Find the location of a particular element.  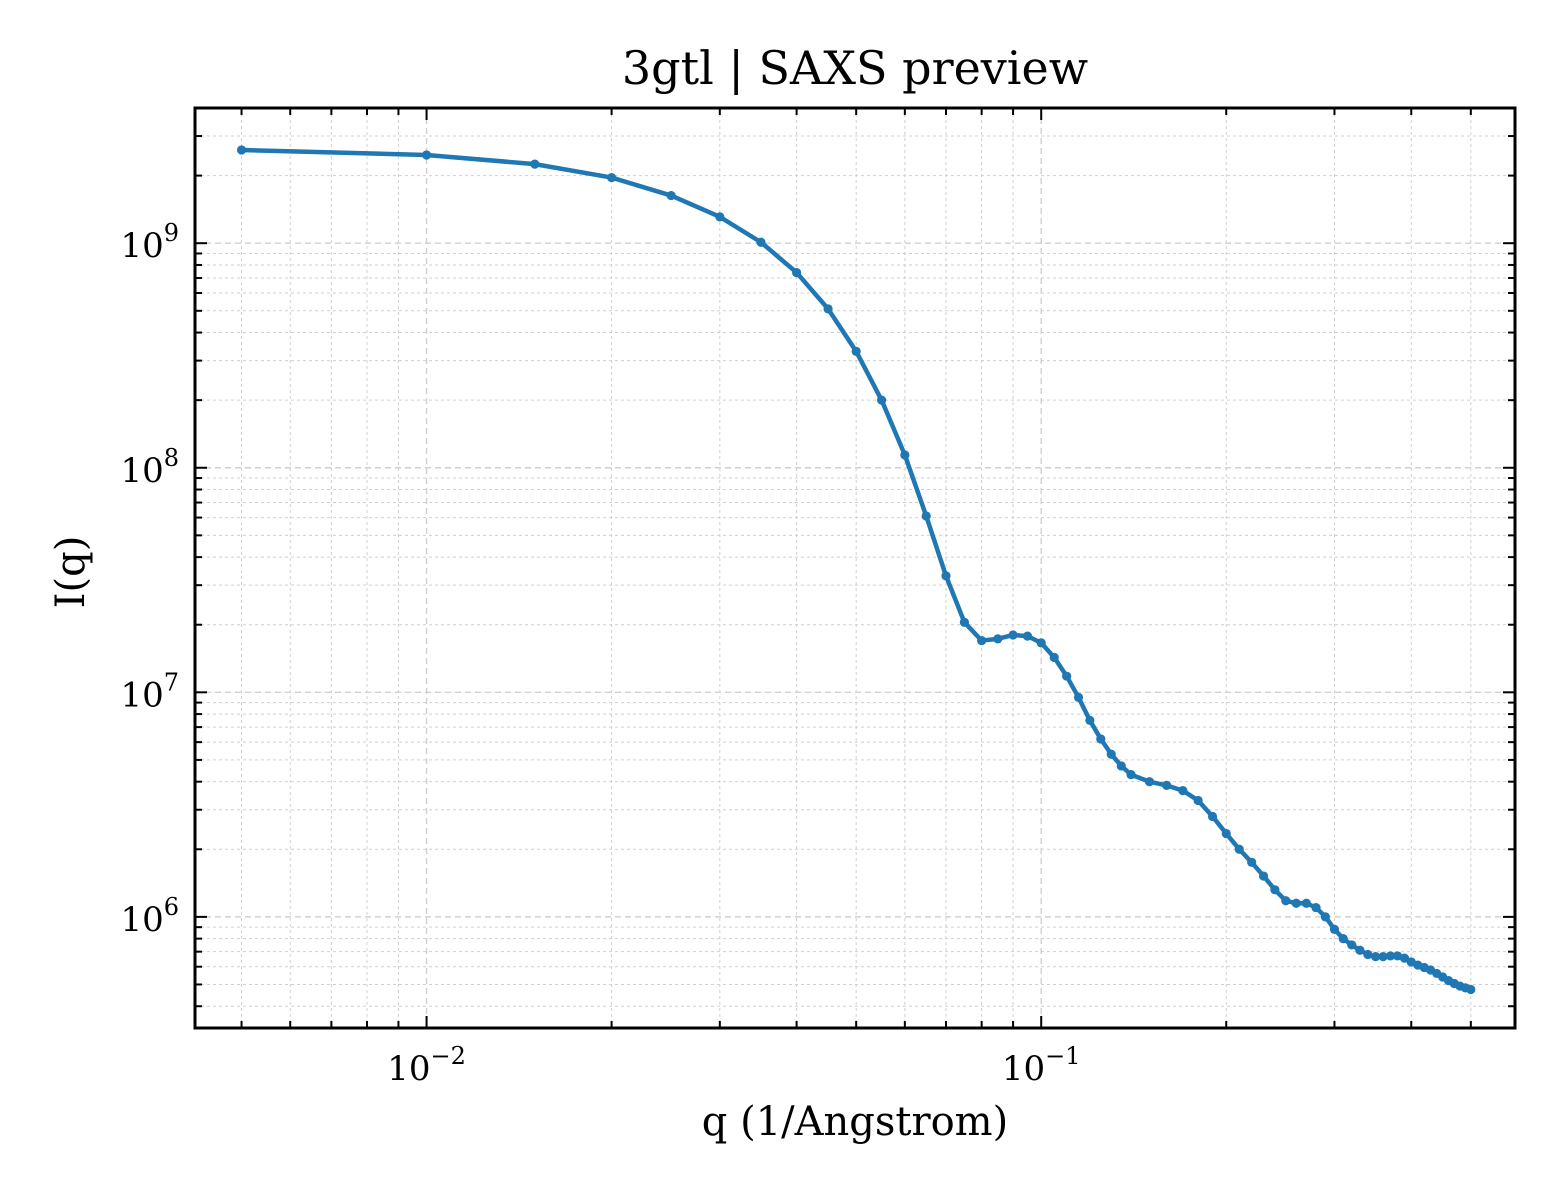

x-axis-label: q (1/Angstrom) is located at coordinates (855, 1122).